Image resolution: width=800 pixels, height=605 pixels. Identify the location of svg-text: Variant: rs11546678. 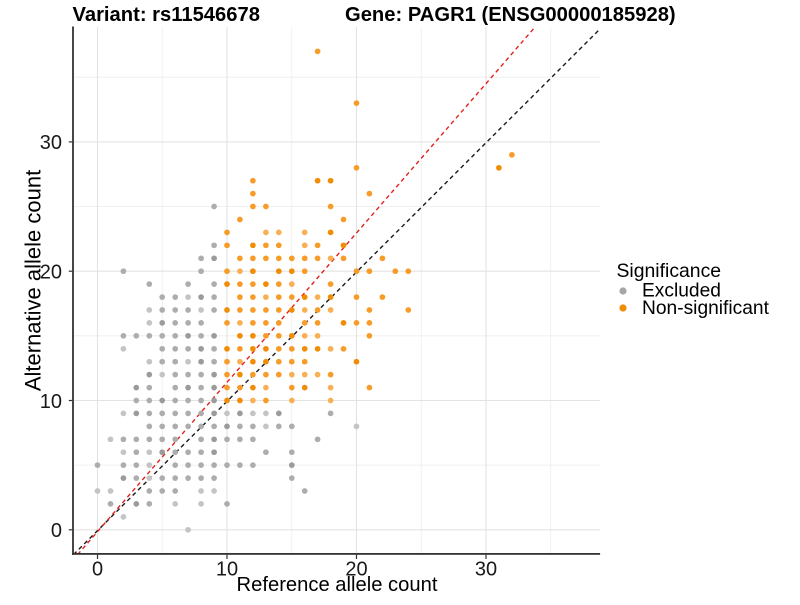
(166, 15).